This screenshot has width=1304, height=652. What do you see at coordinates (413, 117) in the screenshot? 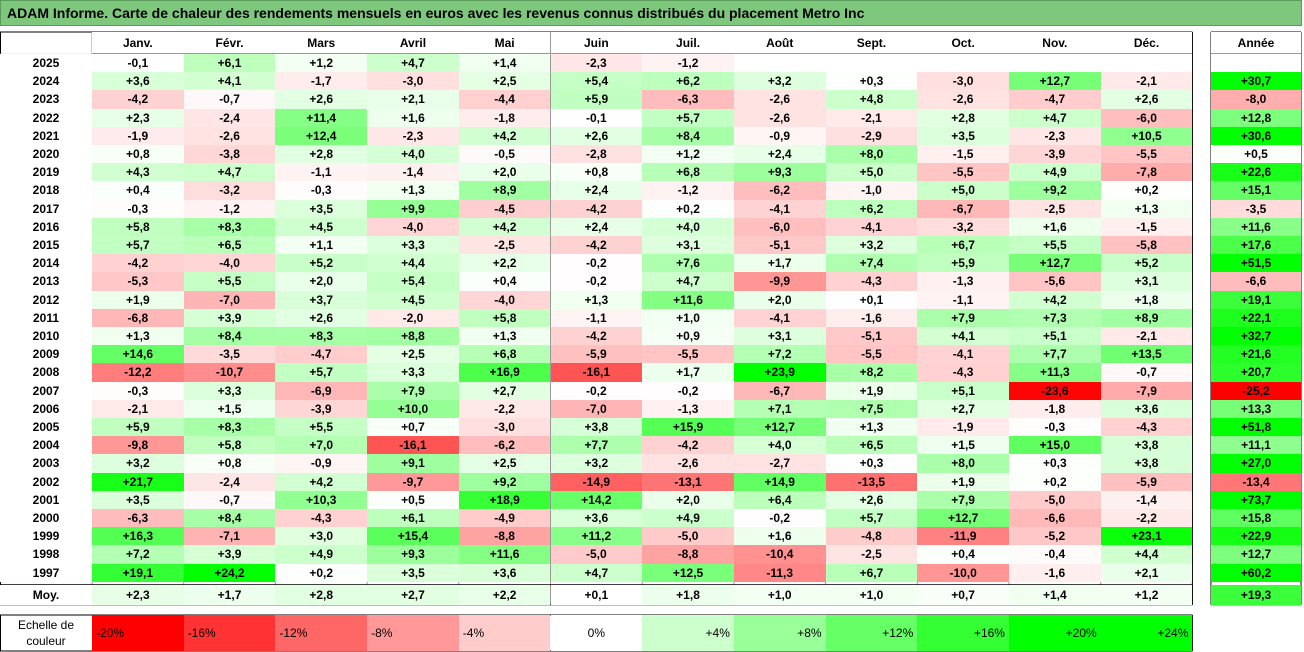
I see `heatmap-cell: +1,6` at bounding box center [413, 117].